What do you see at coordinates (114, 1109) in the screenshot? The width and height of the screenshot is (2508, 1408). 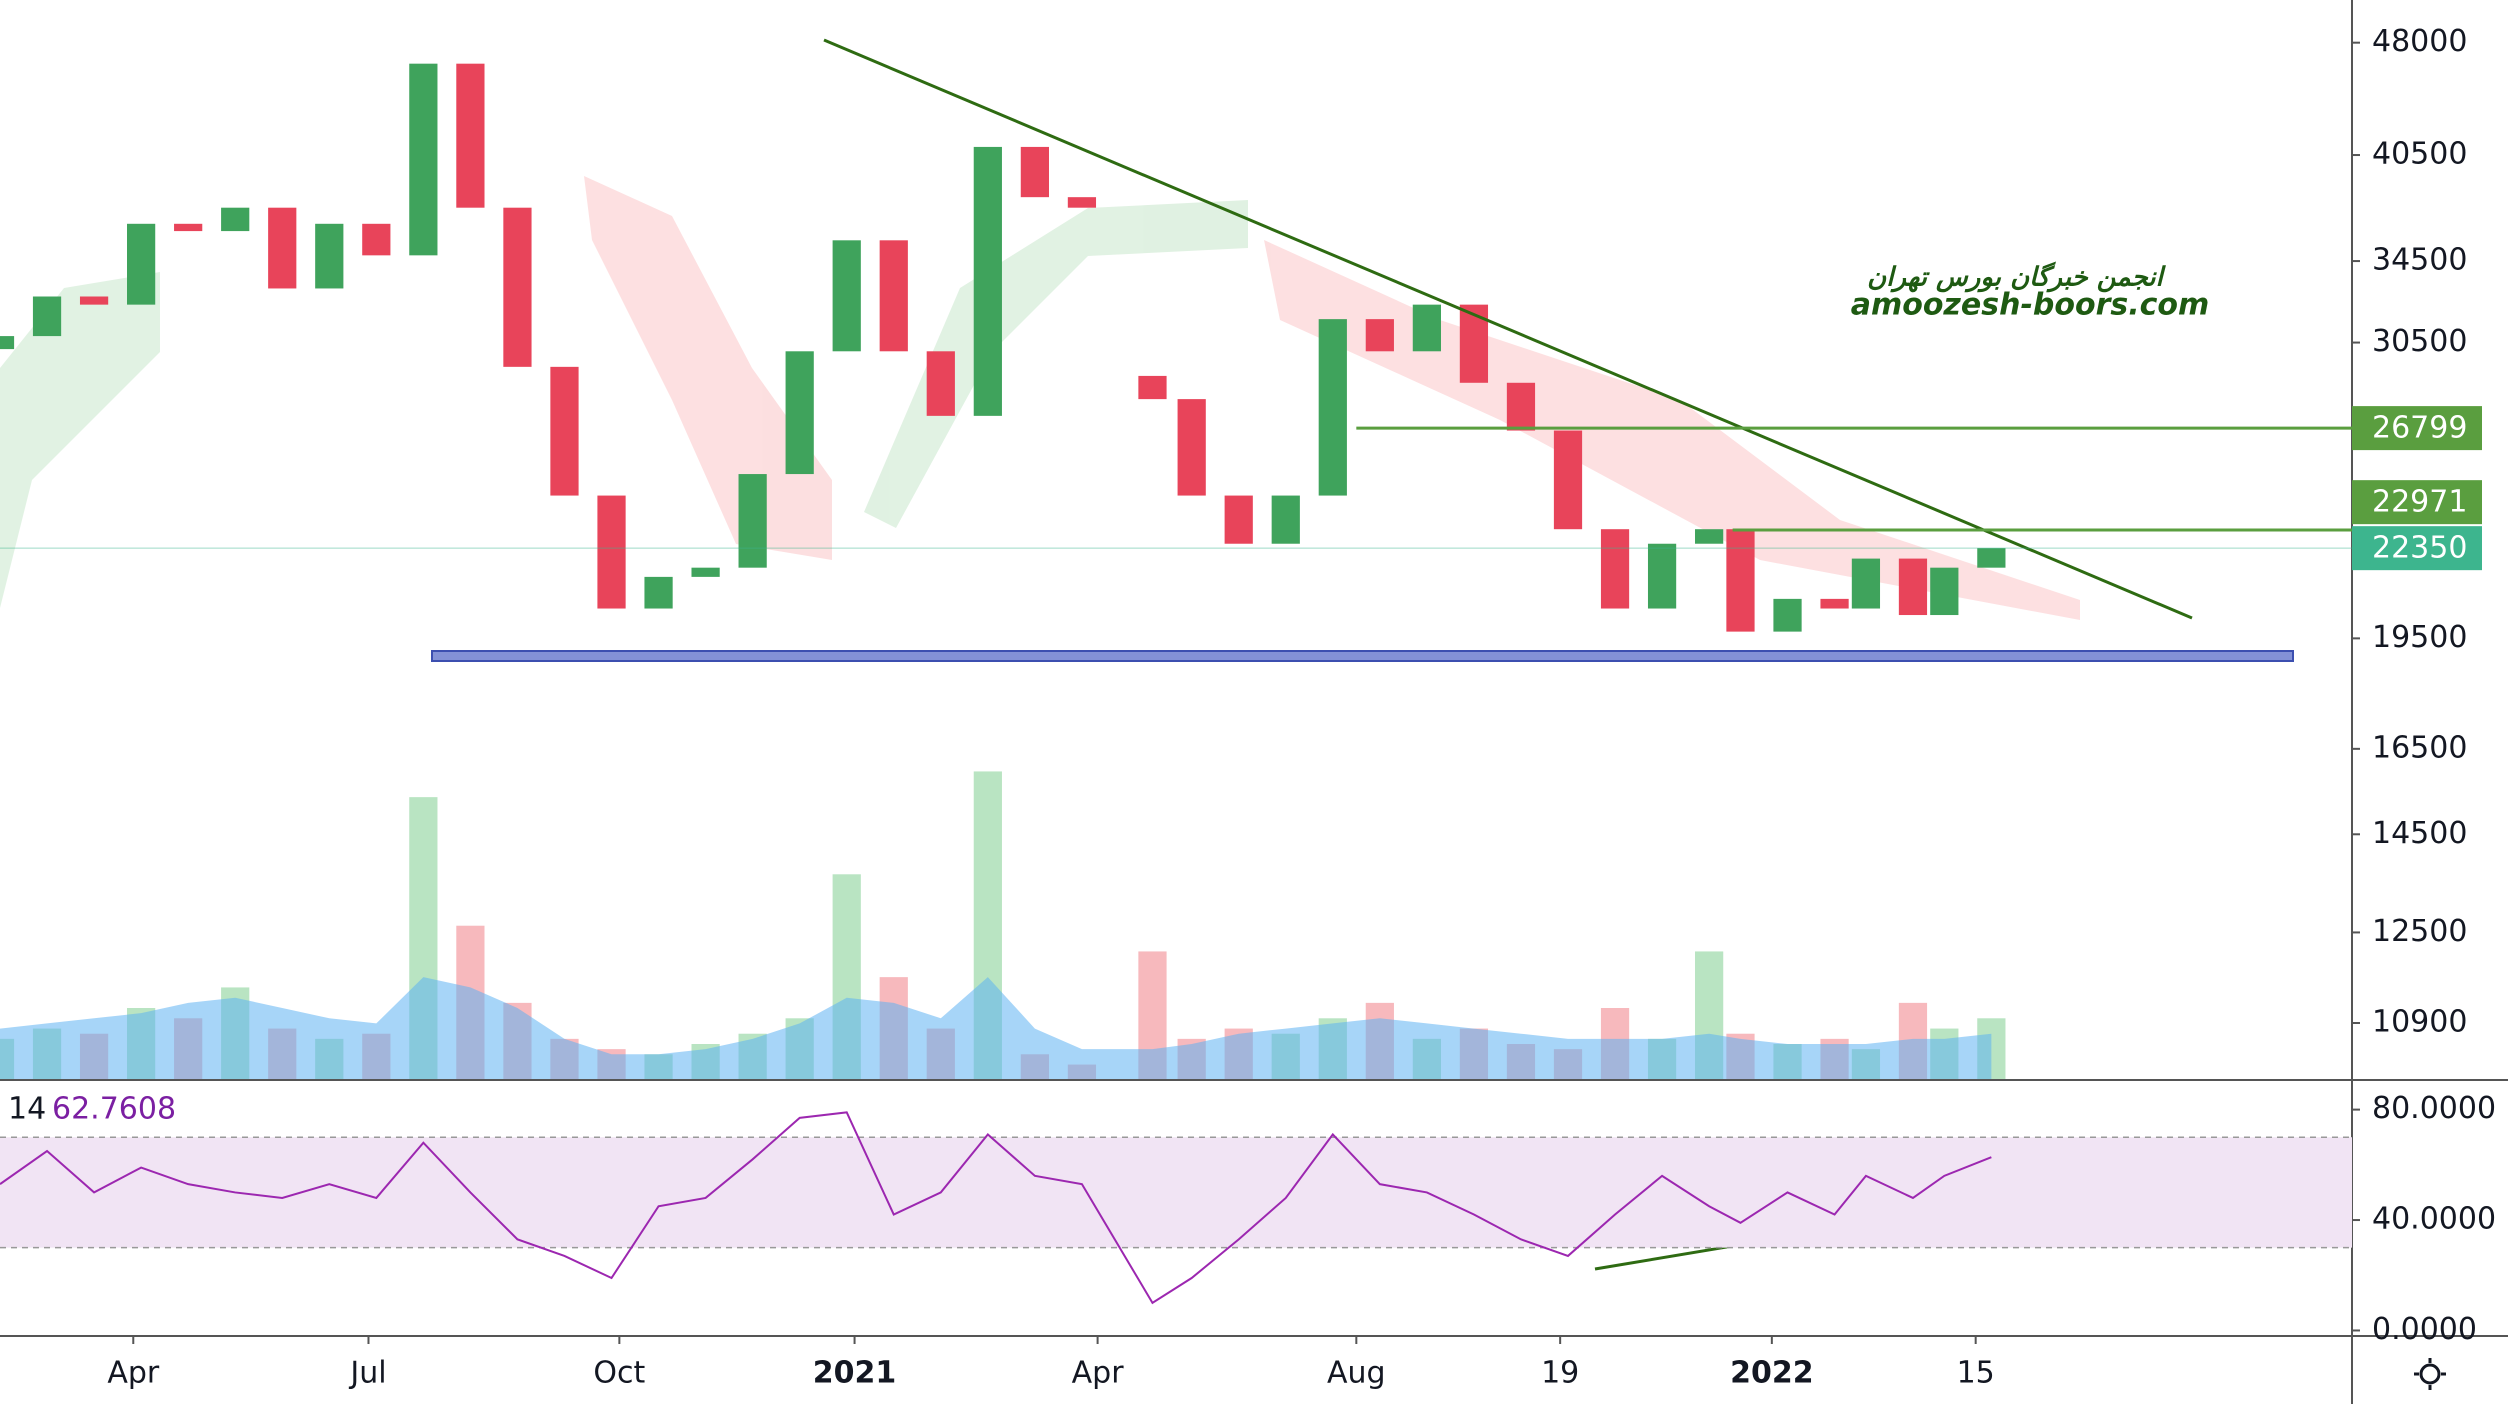 I see `rsi-value: 62.7608` at bounding box center [114, 1109].